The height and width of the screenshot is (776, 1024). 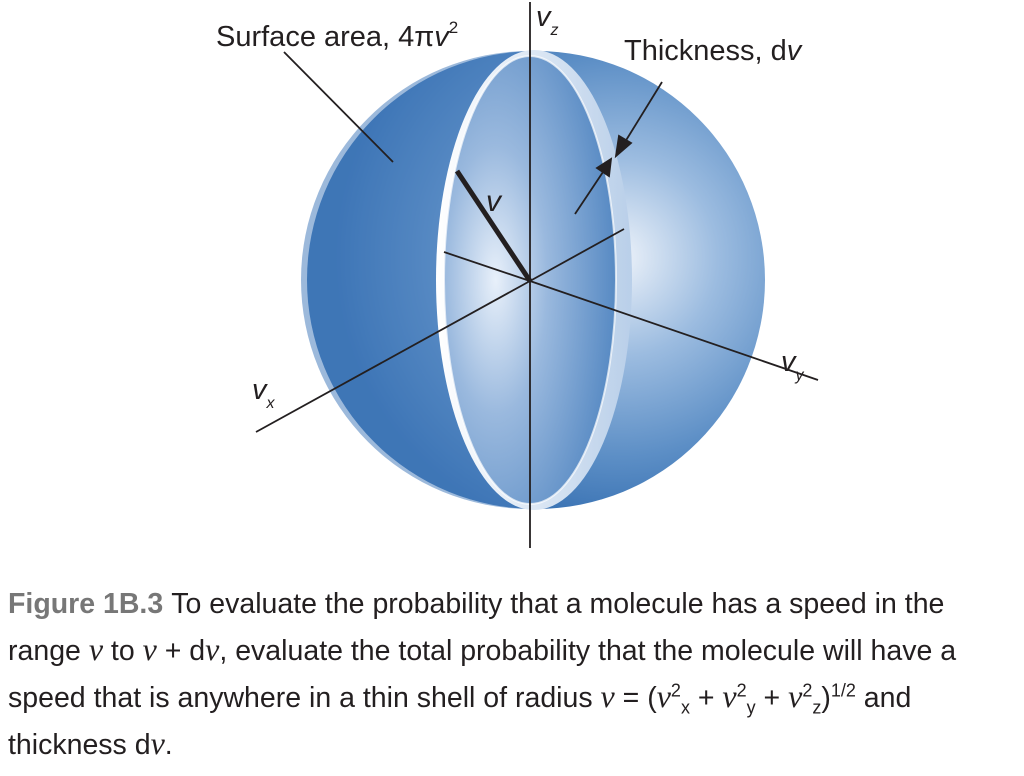 What do you see at coordinates (493, 226) in the screenshot?
I see `radius-line` at bounding box center [493, 226].